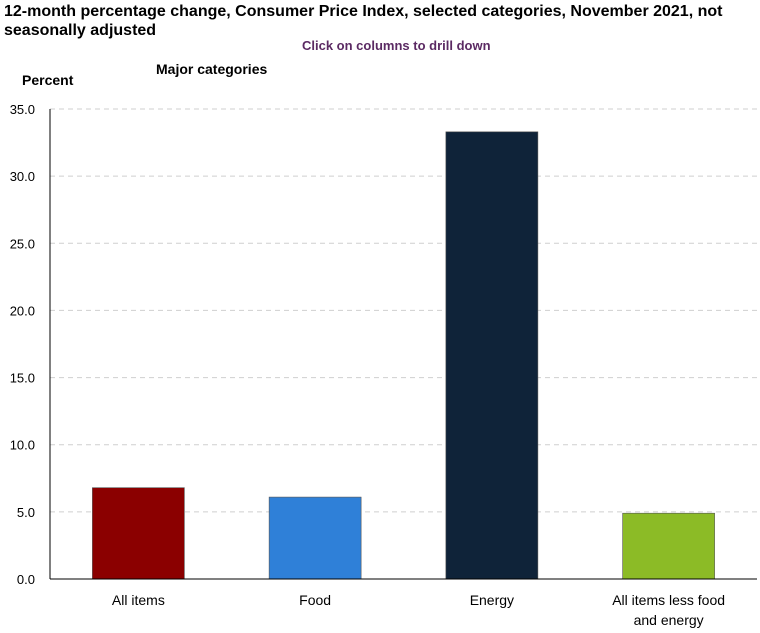 This screenshot has height=633, width=760. I want to click on y-tick-label: 15.0, so click(22, 378).